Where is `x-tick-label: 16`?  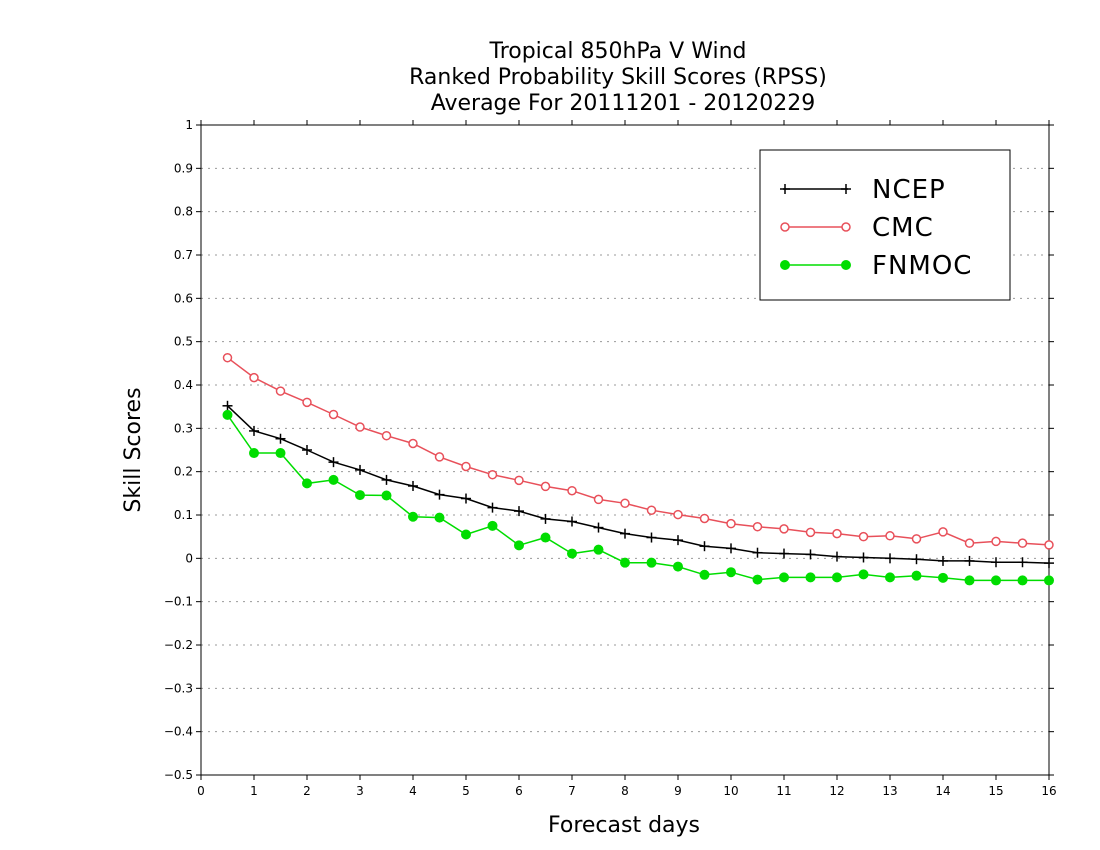
x-tick-label: 16 is located at coordinates (1048, 791).